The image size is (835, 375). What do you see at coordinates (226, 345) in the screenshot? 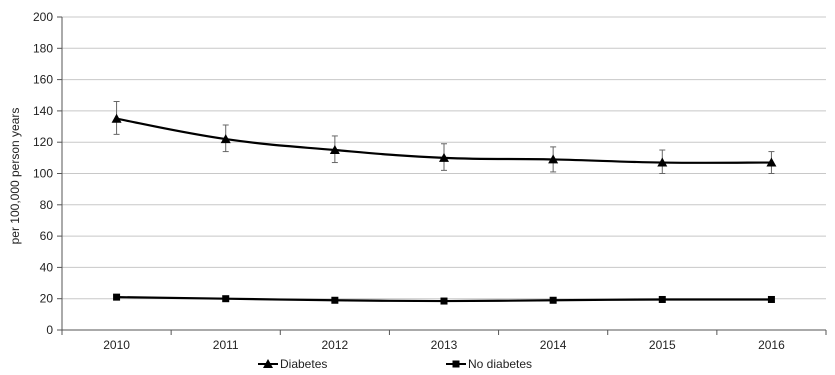
I see `x-tick-label: 2011` at bounding box center [226, 345].